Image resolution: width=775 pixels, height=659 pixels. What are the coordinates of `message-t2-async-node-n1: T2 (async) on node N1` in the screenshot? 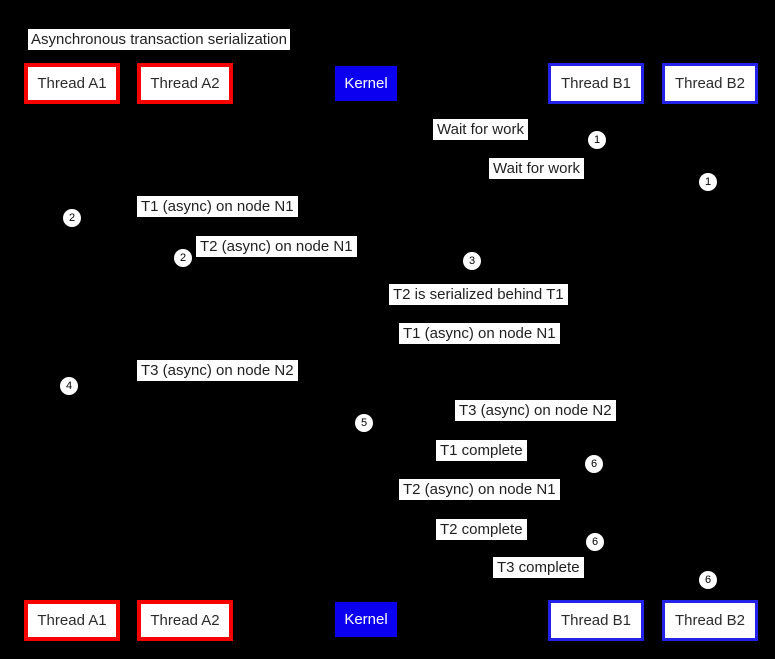 It's located at (276, 246).